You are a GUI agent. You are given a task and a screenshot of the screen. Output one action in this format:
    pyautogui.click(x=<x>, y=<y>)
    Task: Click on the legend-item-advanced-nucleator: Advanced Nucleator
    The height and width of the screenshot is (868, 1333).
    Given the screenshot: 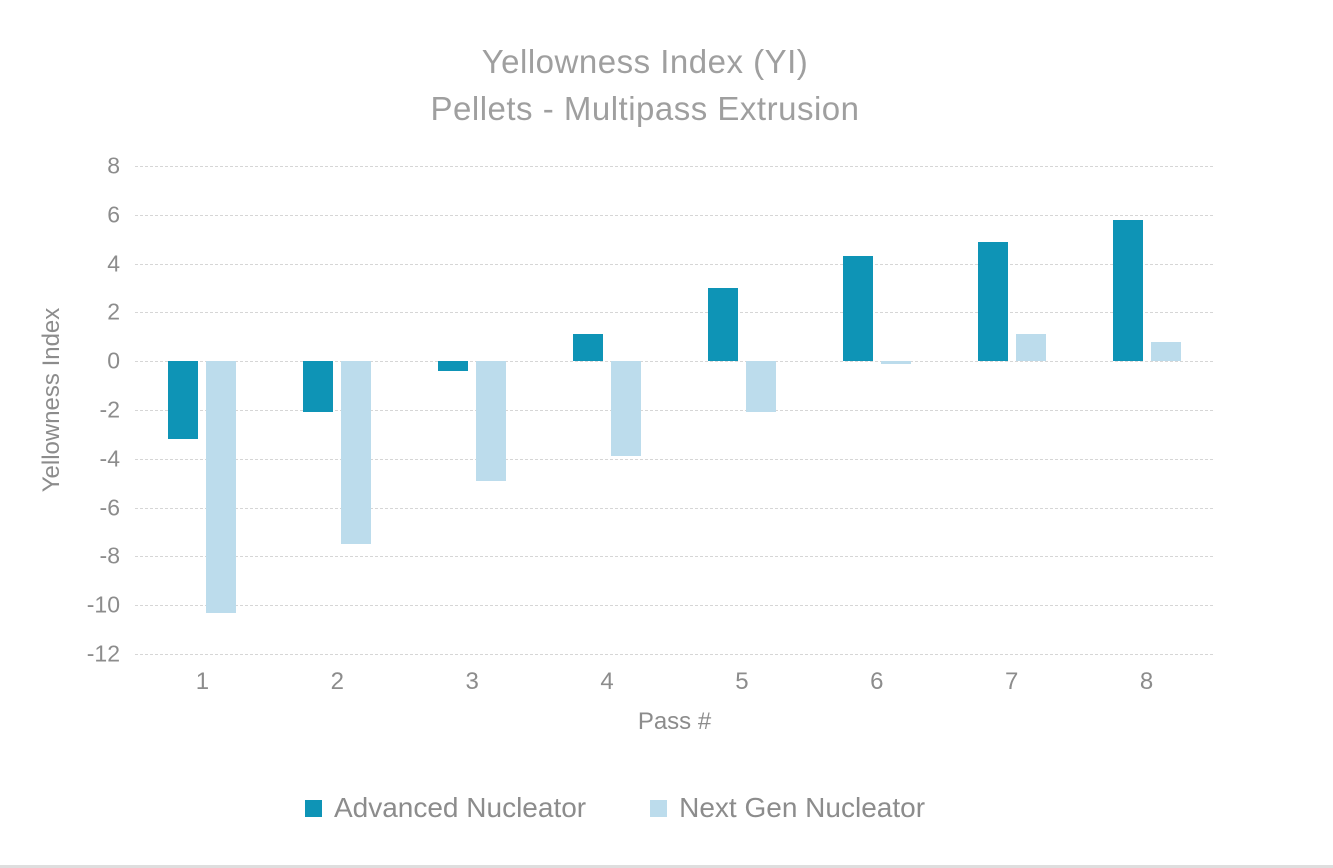 What is the action you would take?
    pyautogui.click(x=445, y=808)
    